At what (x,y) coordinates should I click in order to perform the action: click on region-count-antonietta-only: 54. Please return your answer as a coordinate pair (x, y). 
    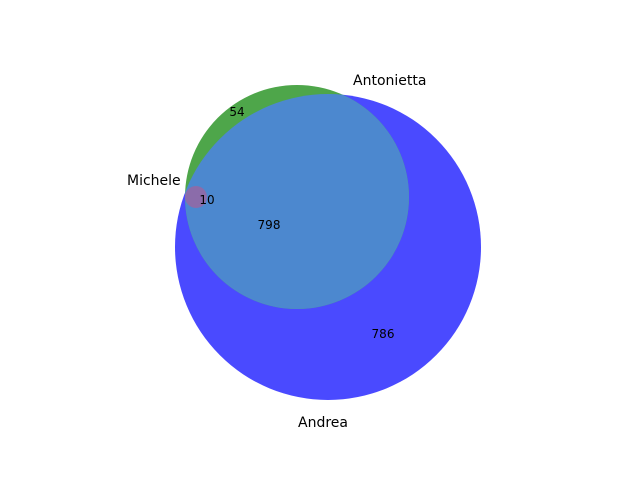
    Looking at the image, I should click on (236, 112).